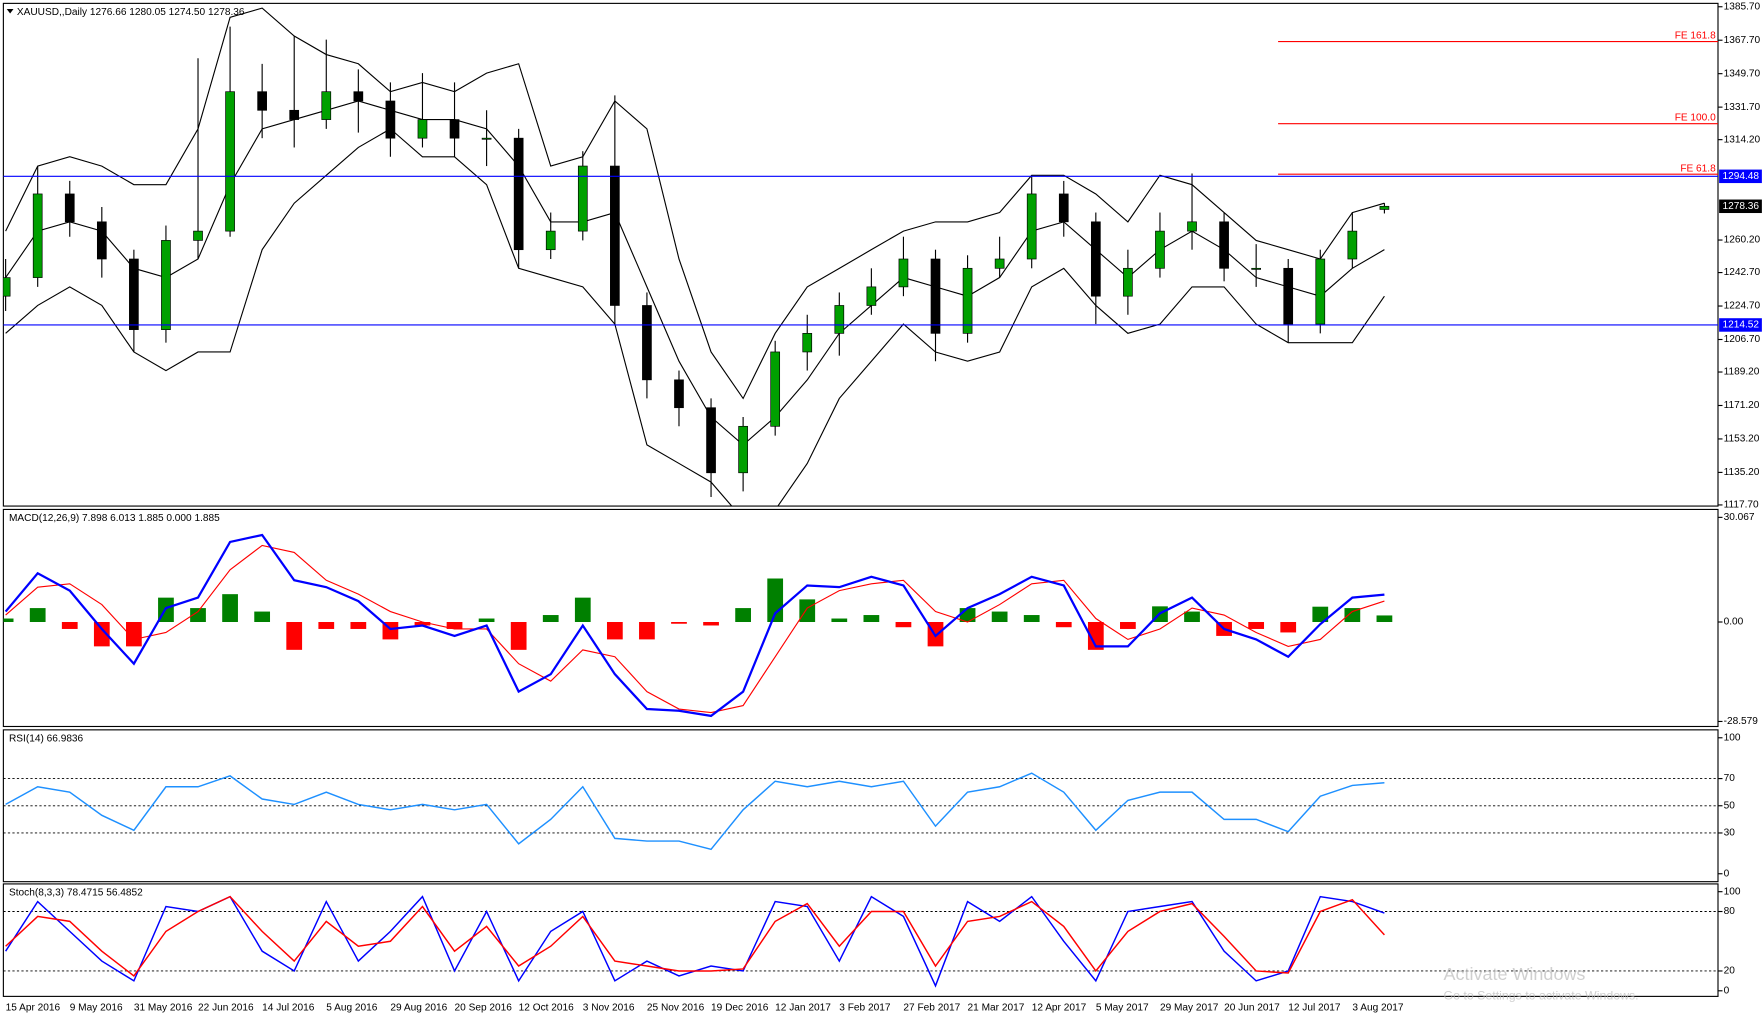  Describe the element at coordinates (1742, 240) in the screenshot. I see `y-tick-label: 1260.20` at that location.